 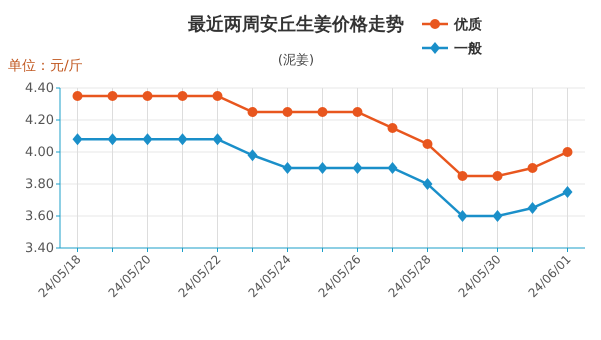 I want to click on y-tick-label: 4.00, so click(x=39, y=152).